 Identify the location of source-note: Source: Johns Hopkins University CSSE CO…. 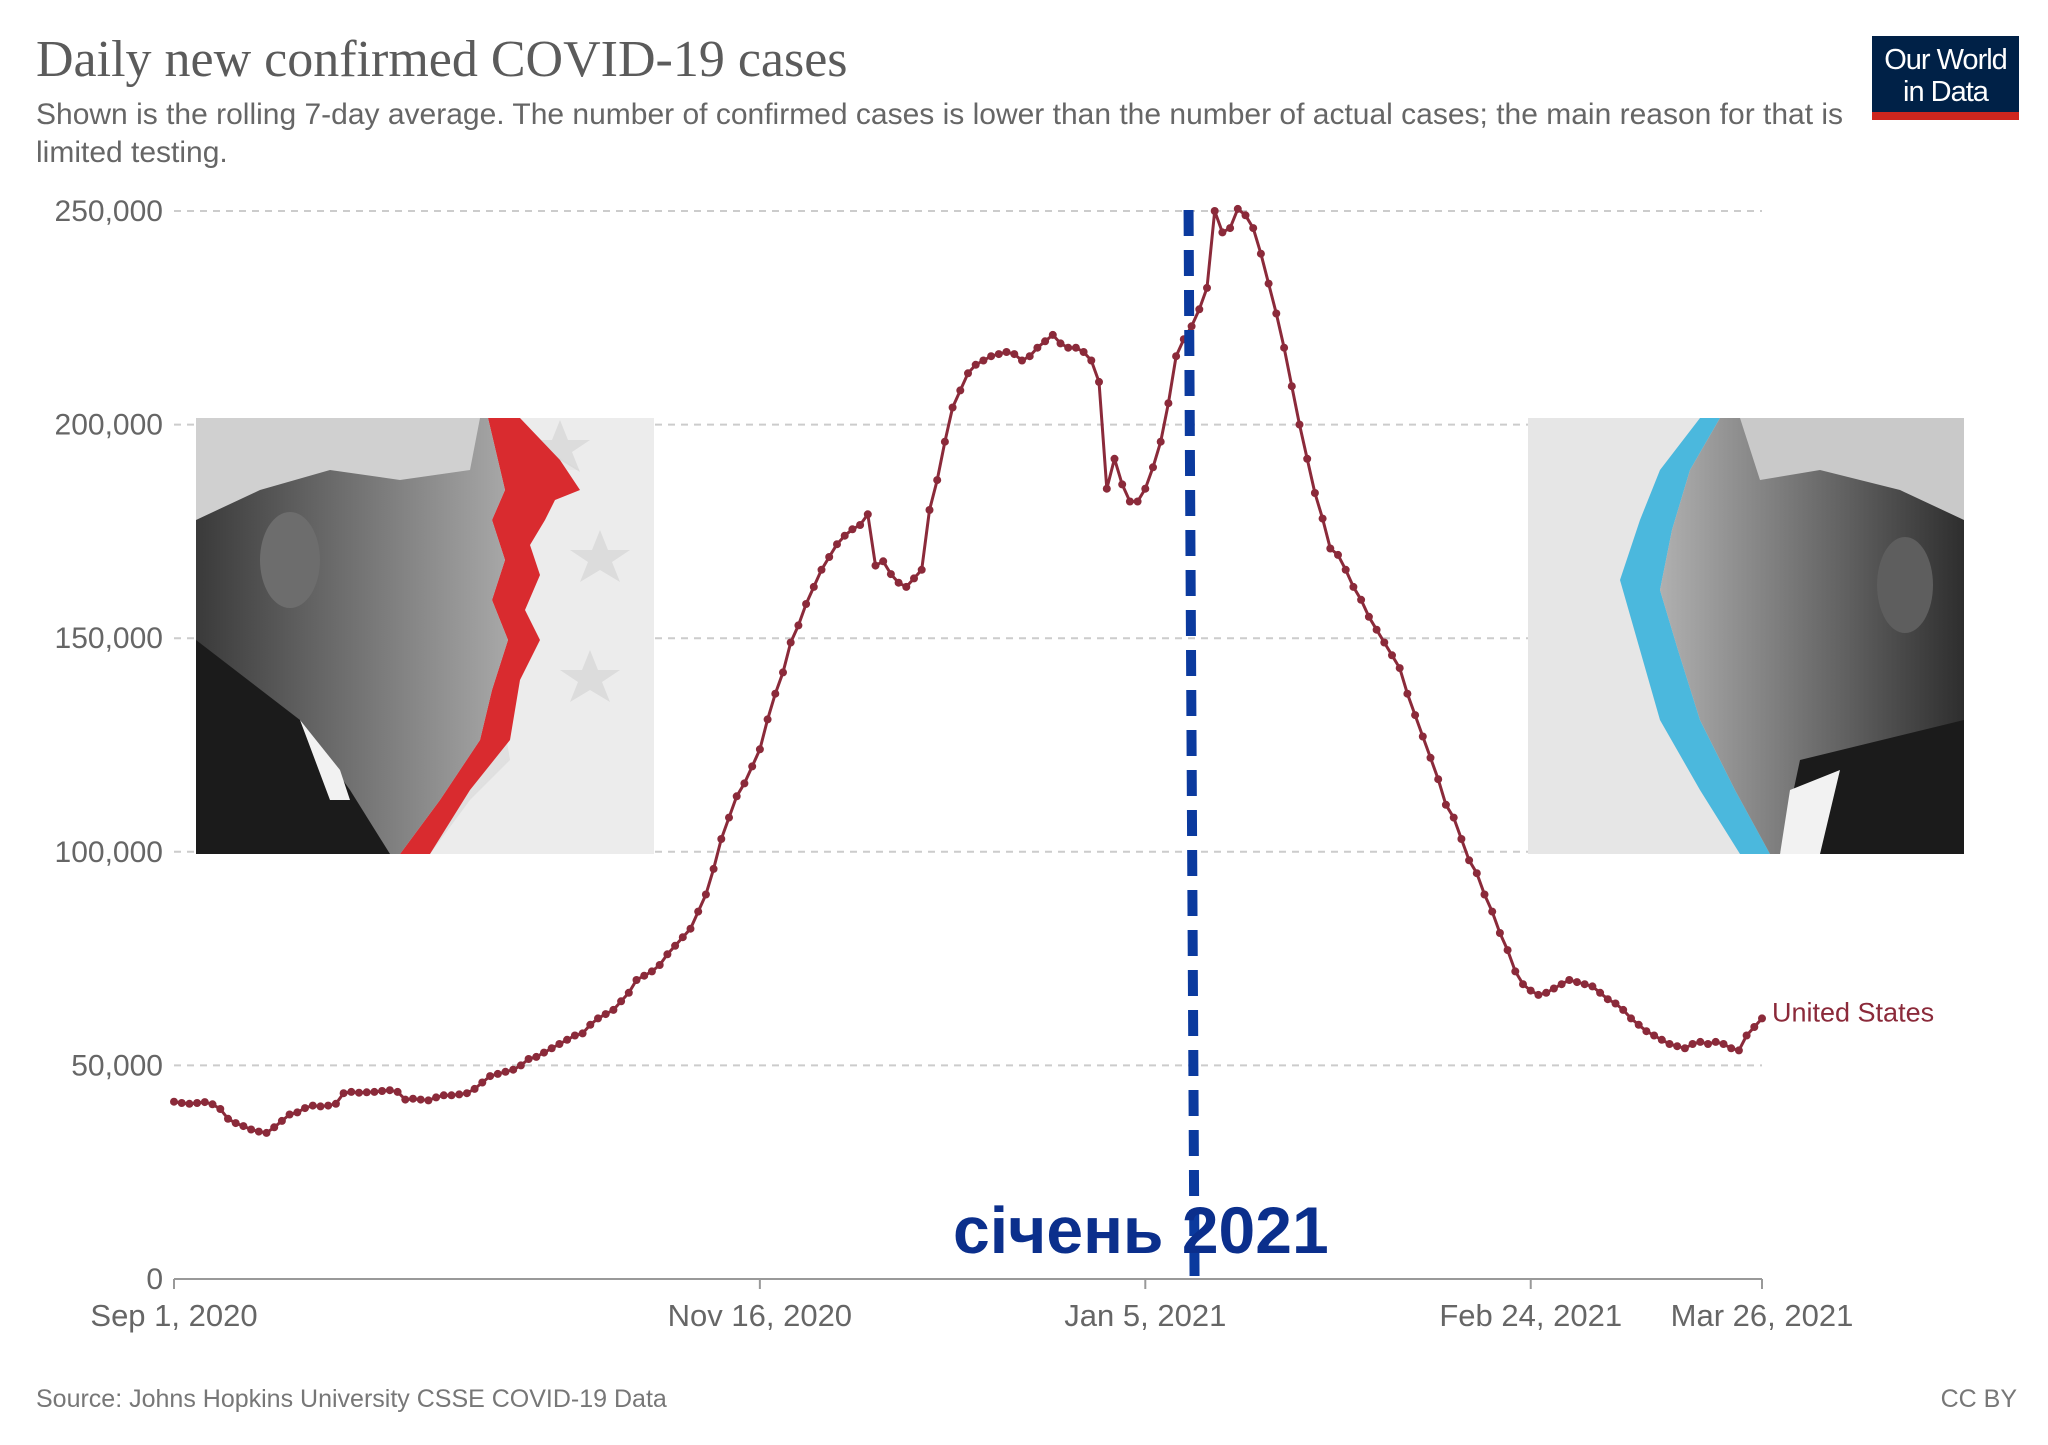
(351, 1399).